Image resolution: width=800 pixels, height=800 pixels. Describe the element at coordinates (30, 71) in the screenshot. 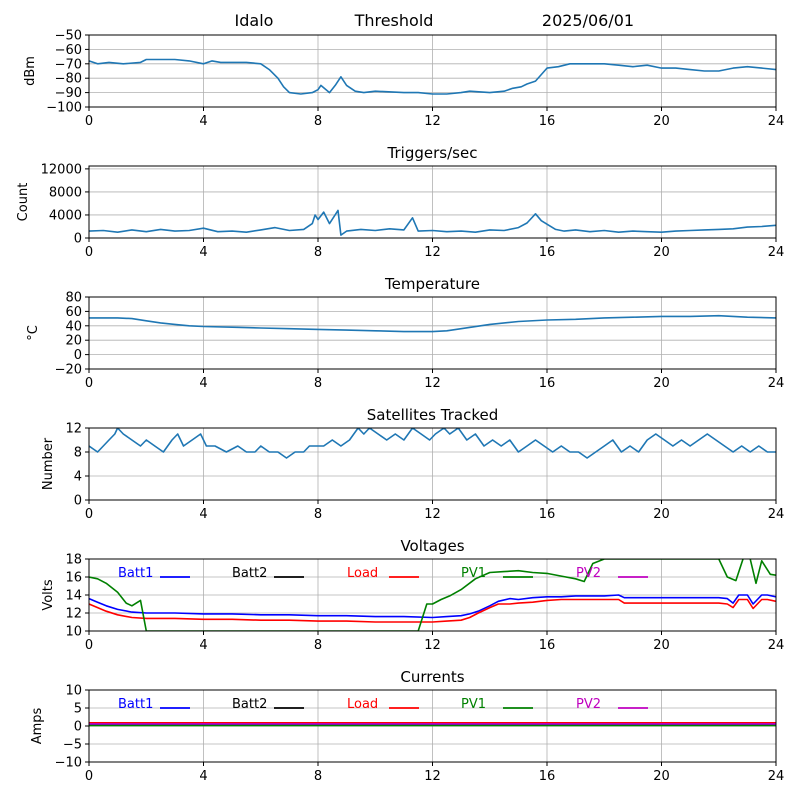

I see `y-axis-label: dBm` at that location.